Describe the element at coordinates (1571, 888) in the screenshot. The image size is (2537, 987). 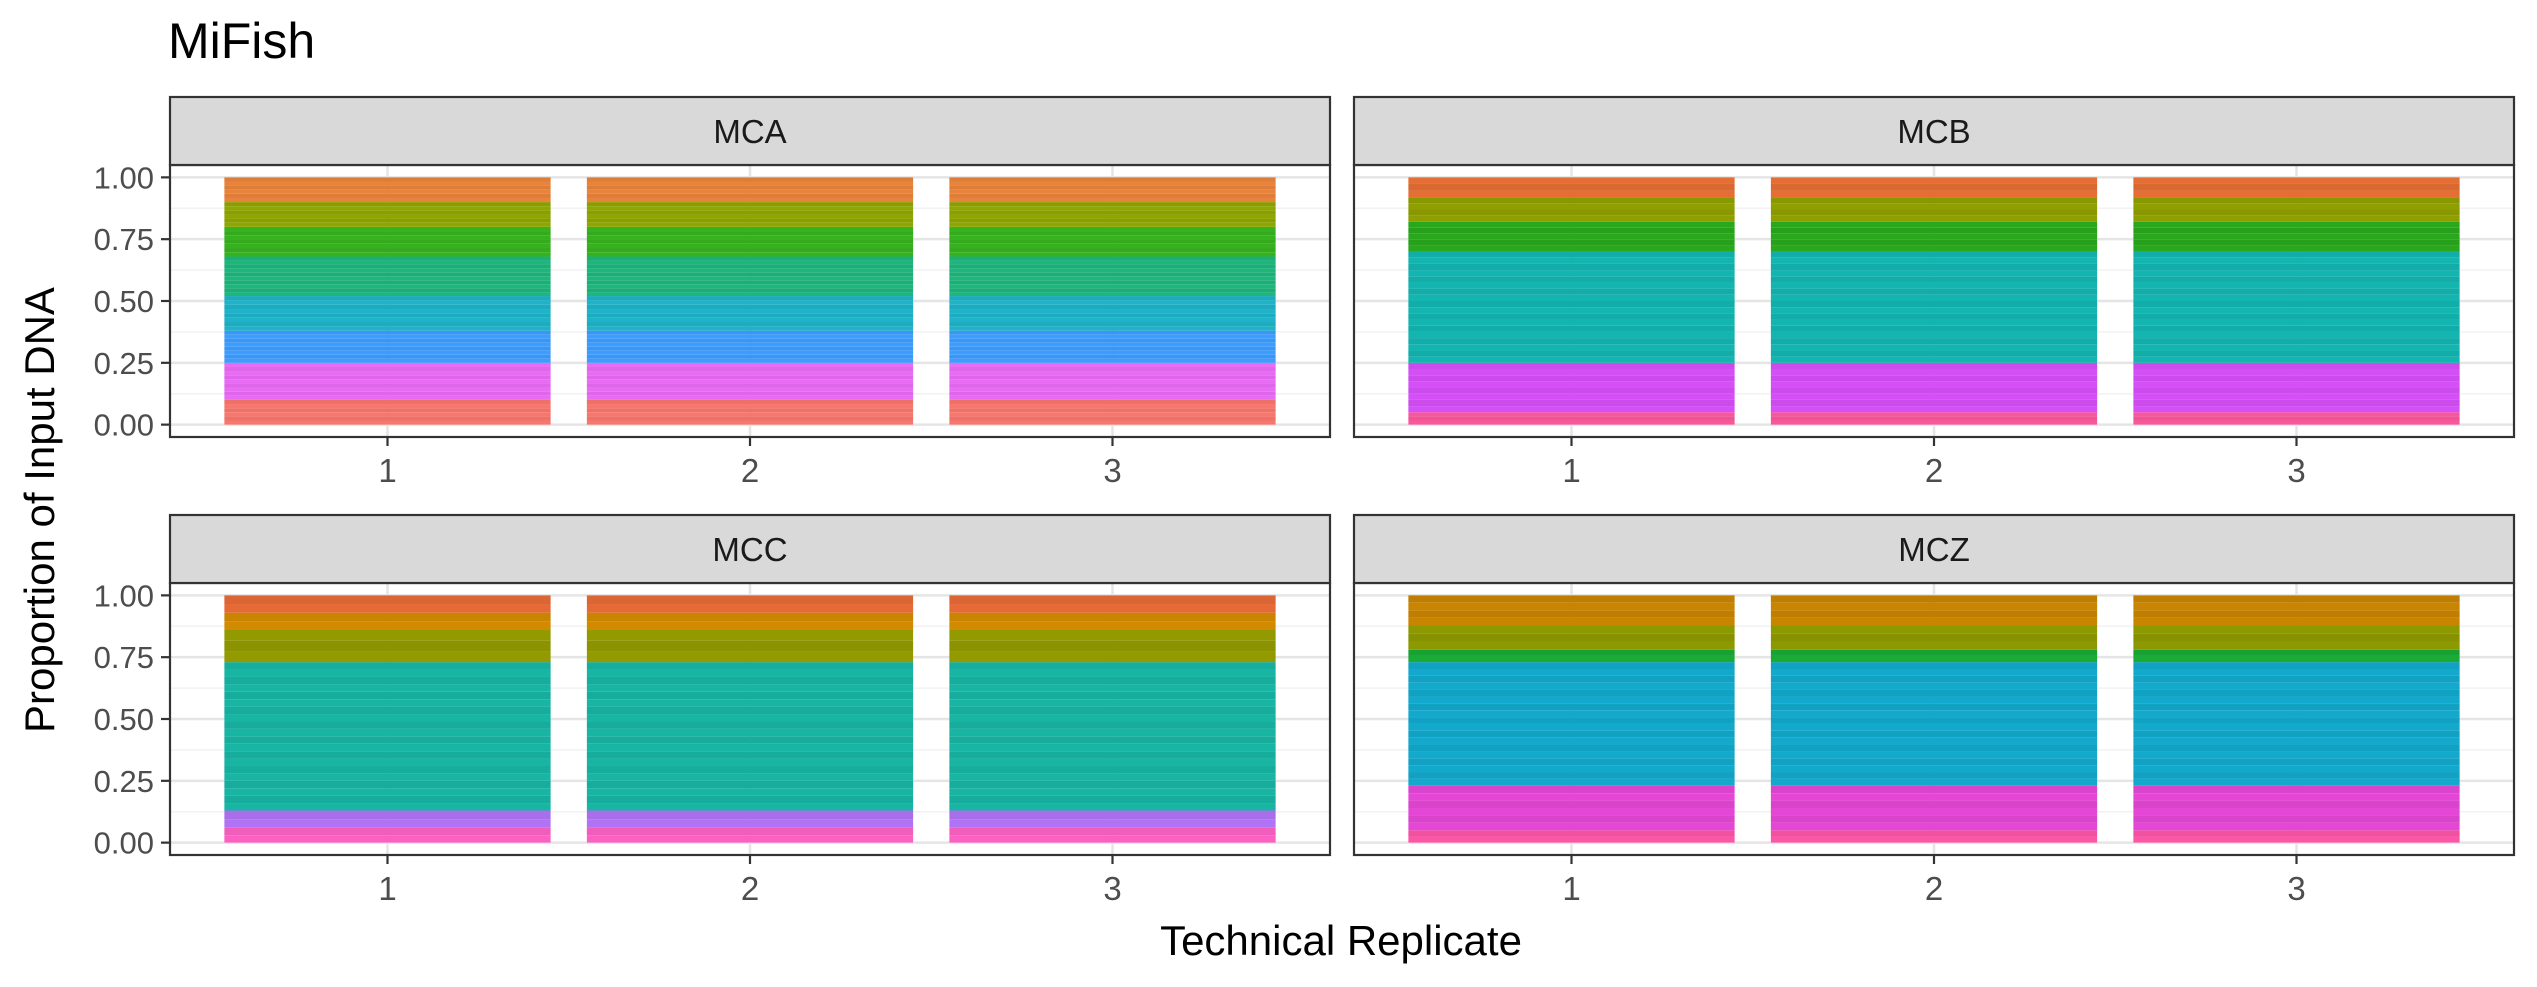
I see `x-tick-label: 1` at that location.